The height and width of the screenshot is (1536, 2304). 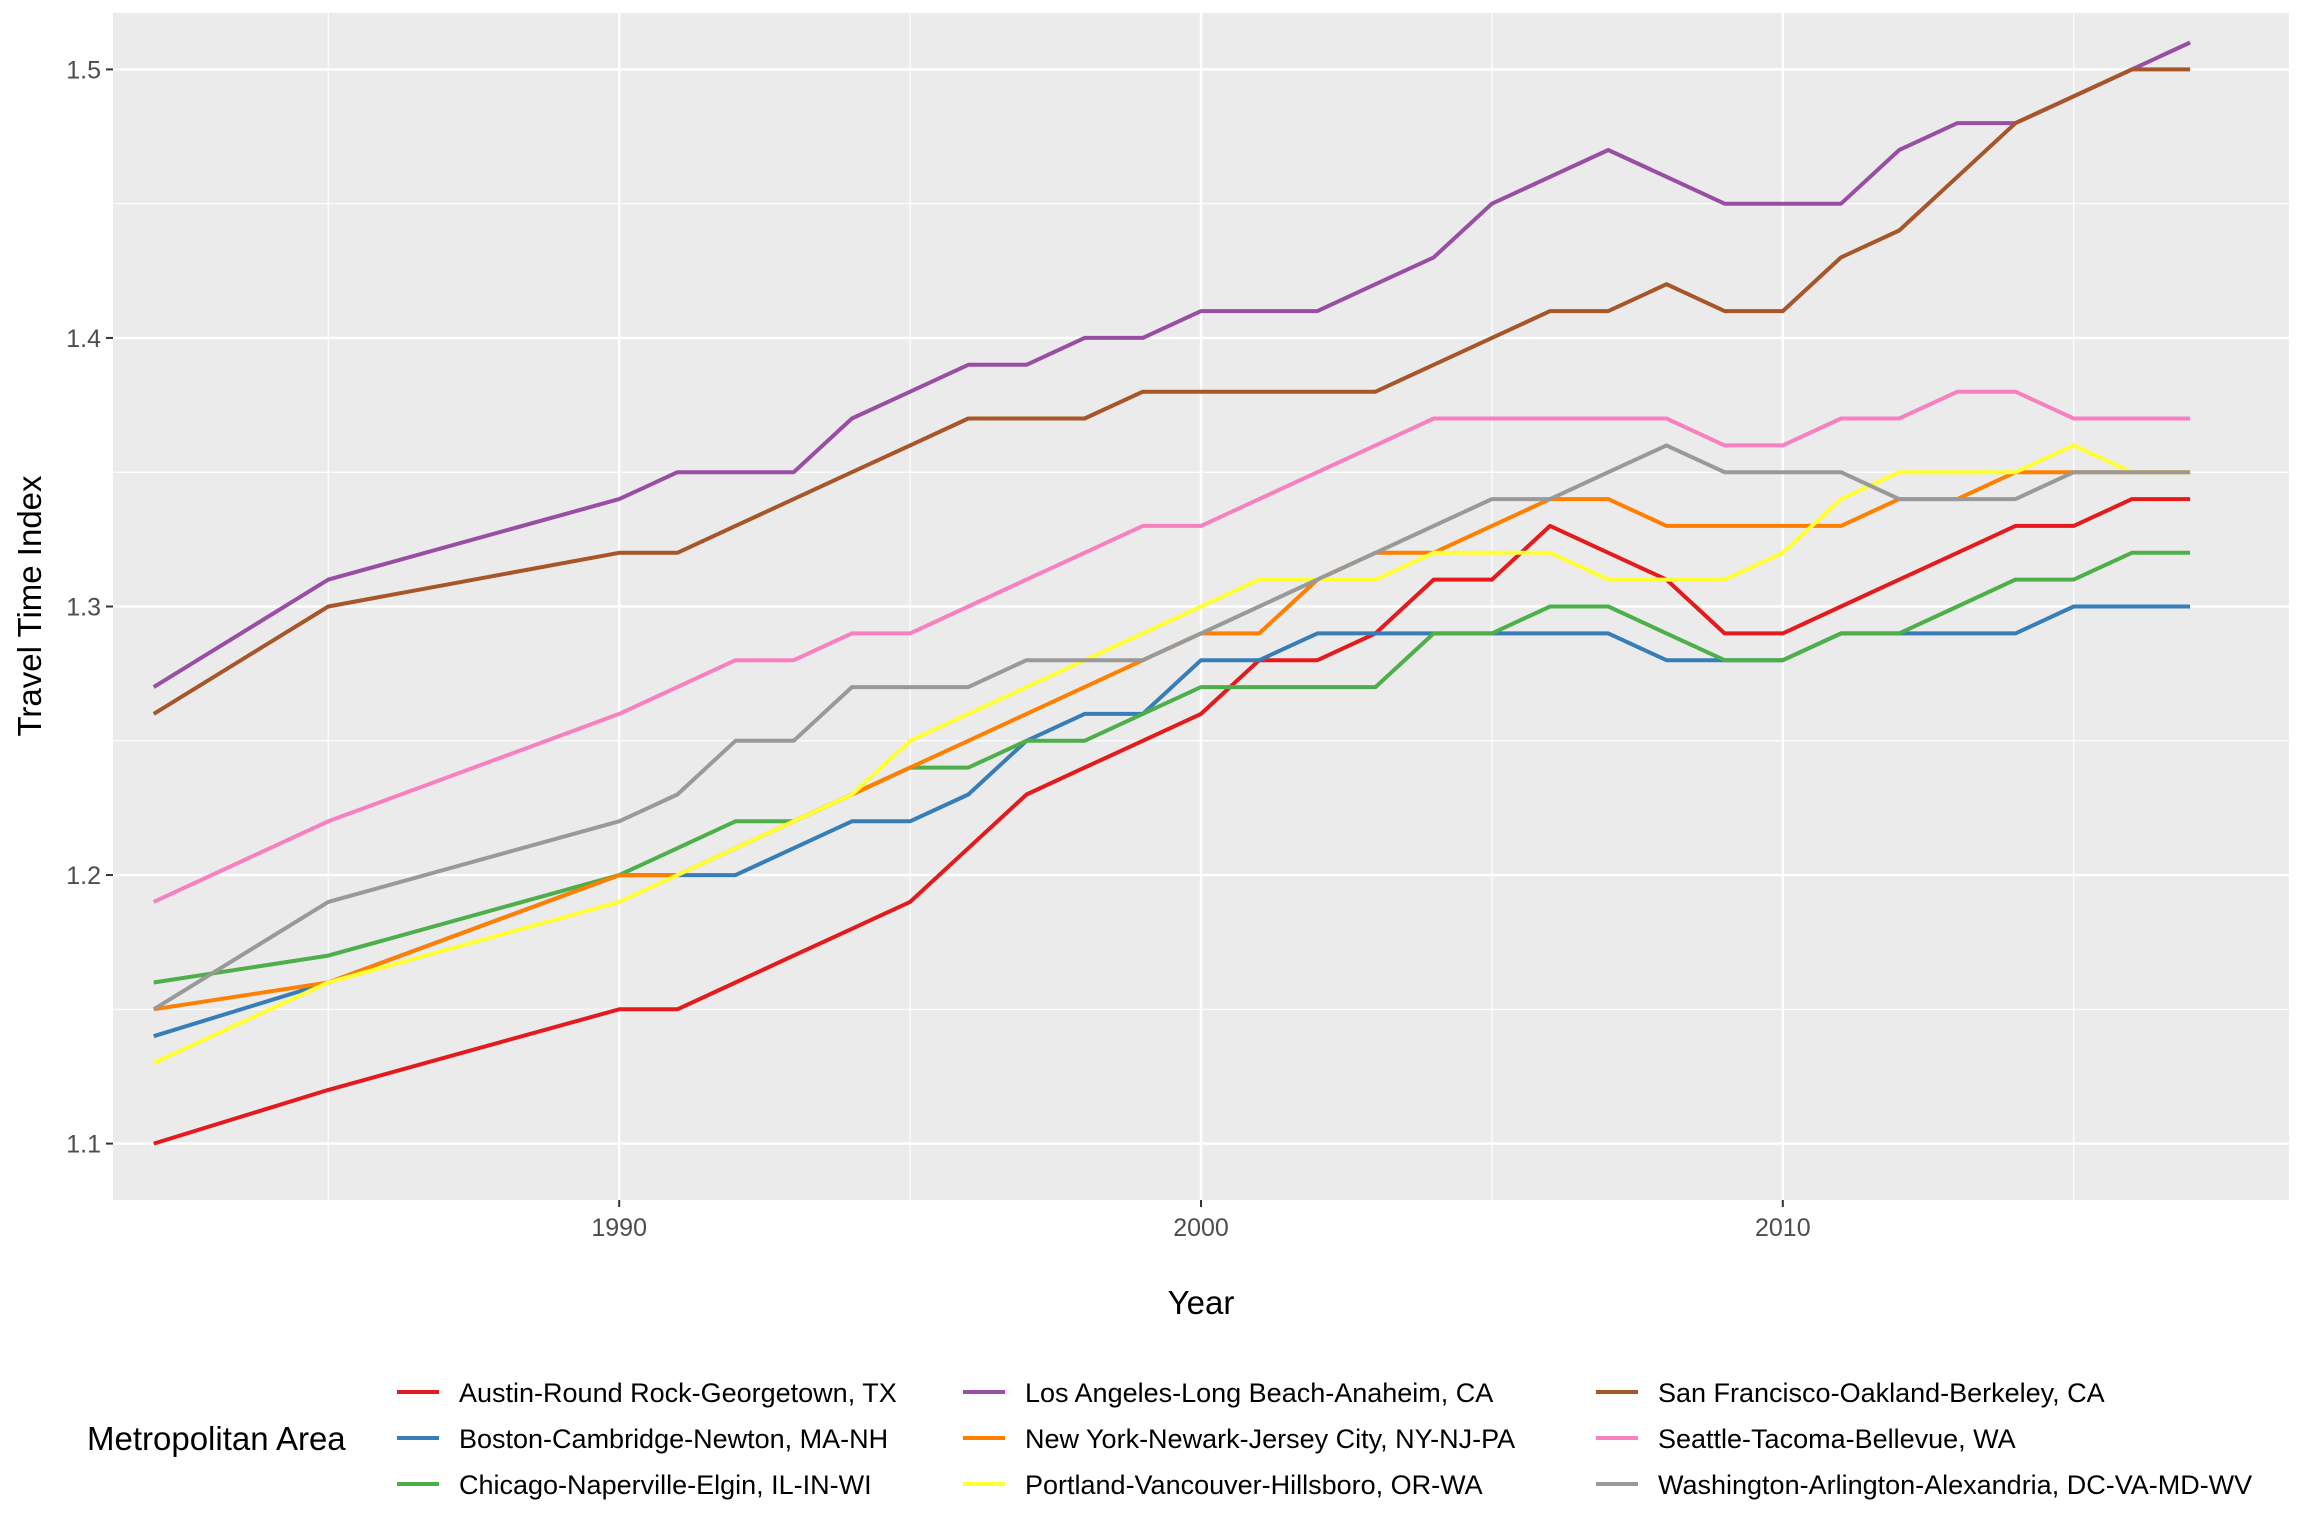 I want to click on legend-label: Los Angeles-Long Beach-Anaheim, CA, so click(x=1259, y=1393).